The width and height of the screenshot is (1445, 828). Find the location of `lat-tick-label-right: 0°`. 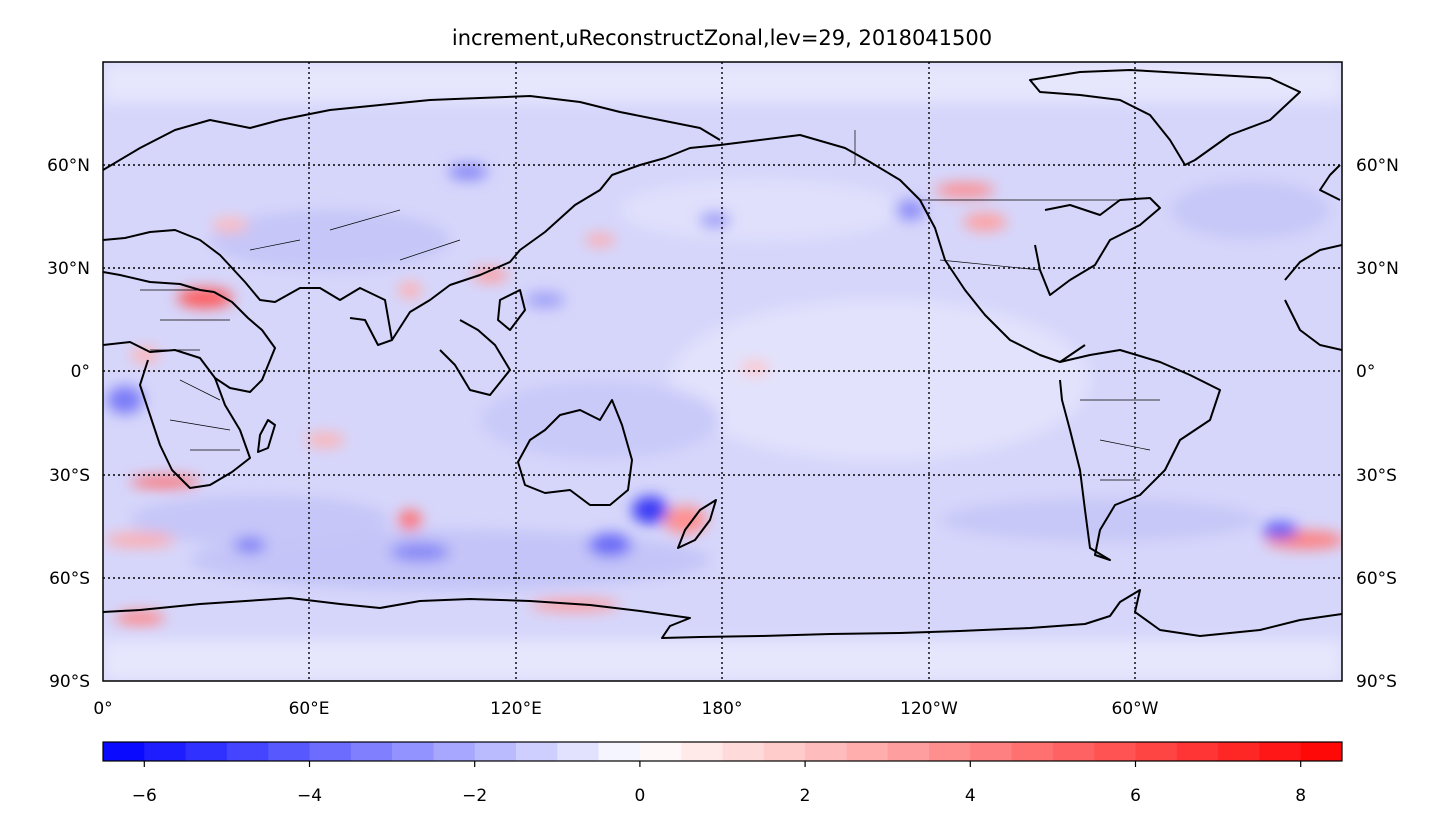

lat-tick-label-right: 0° is located at coordinates (1365, 372).